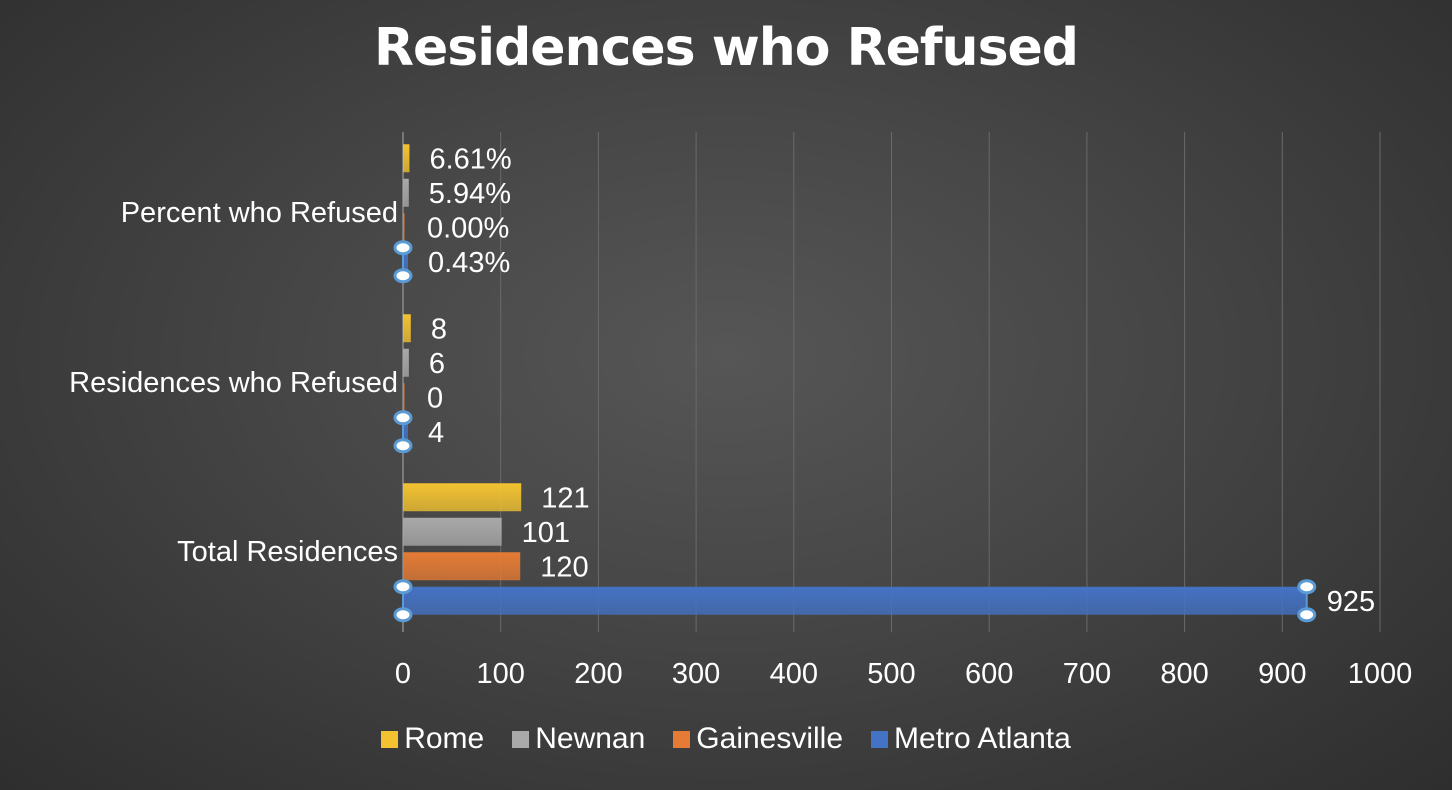 The image size is (1452, 790). What do you see at coordinates (546, 533) in the screenshot?
I see `data-label: 101` at bounding box center [546, 533].